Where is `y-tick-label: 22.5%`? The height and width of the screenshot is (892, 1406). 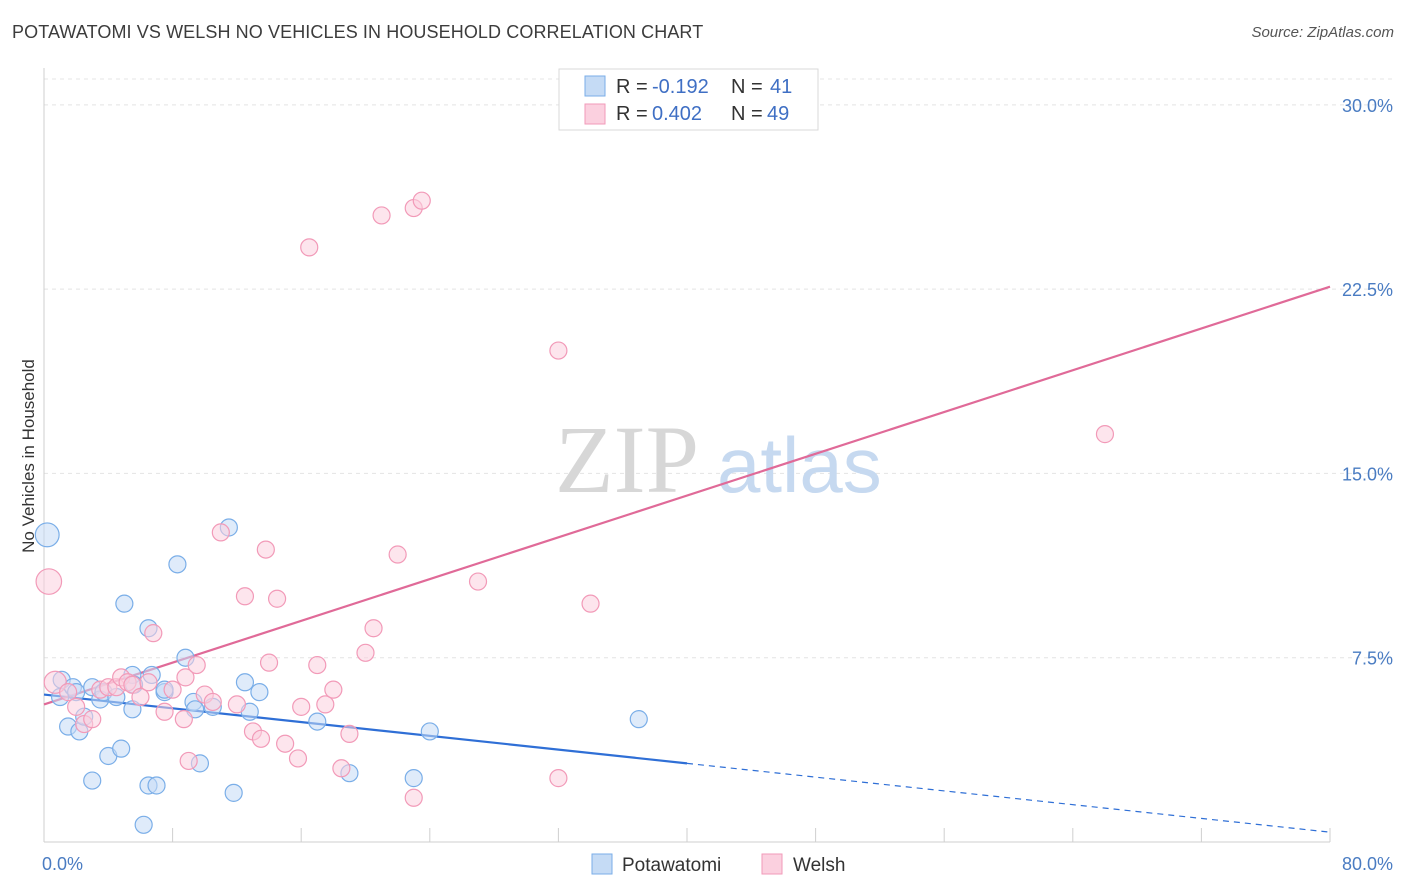 y-tick-label: 22.5% is located at coordinates (1367, 290).